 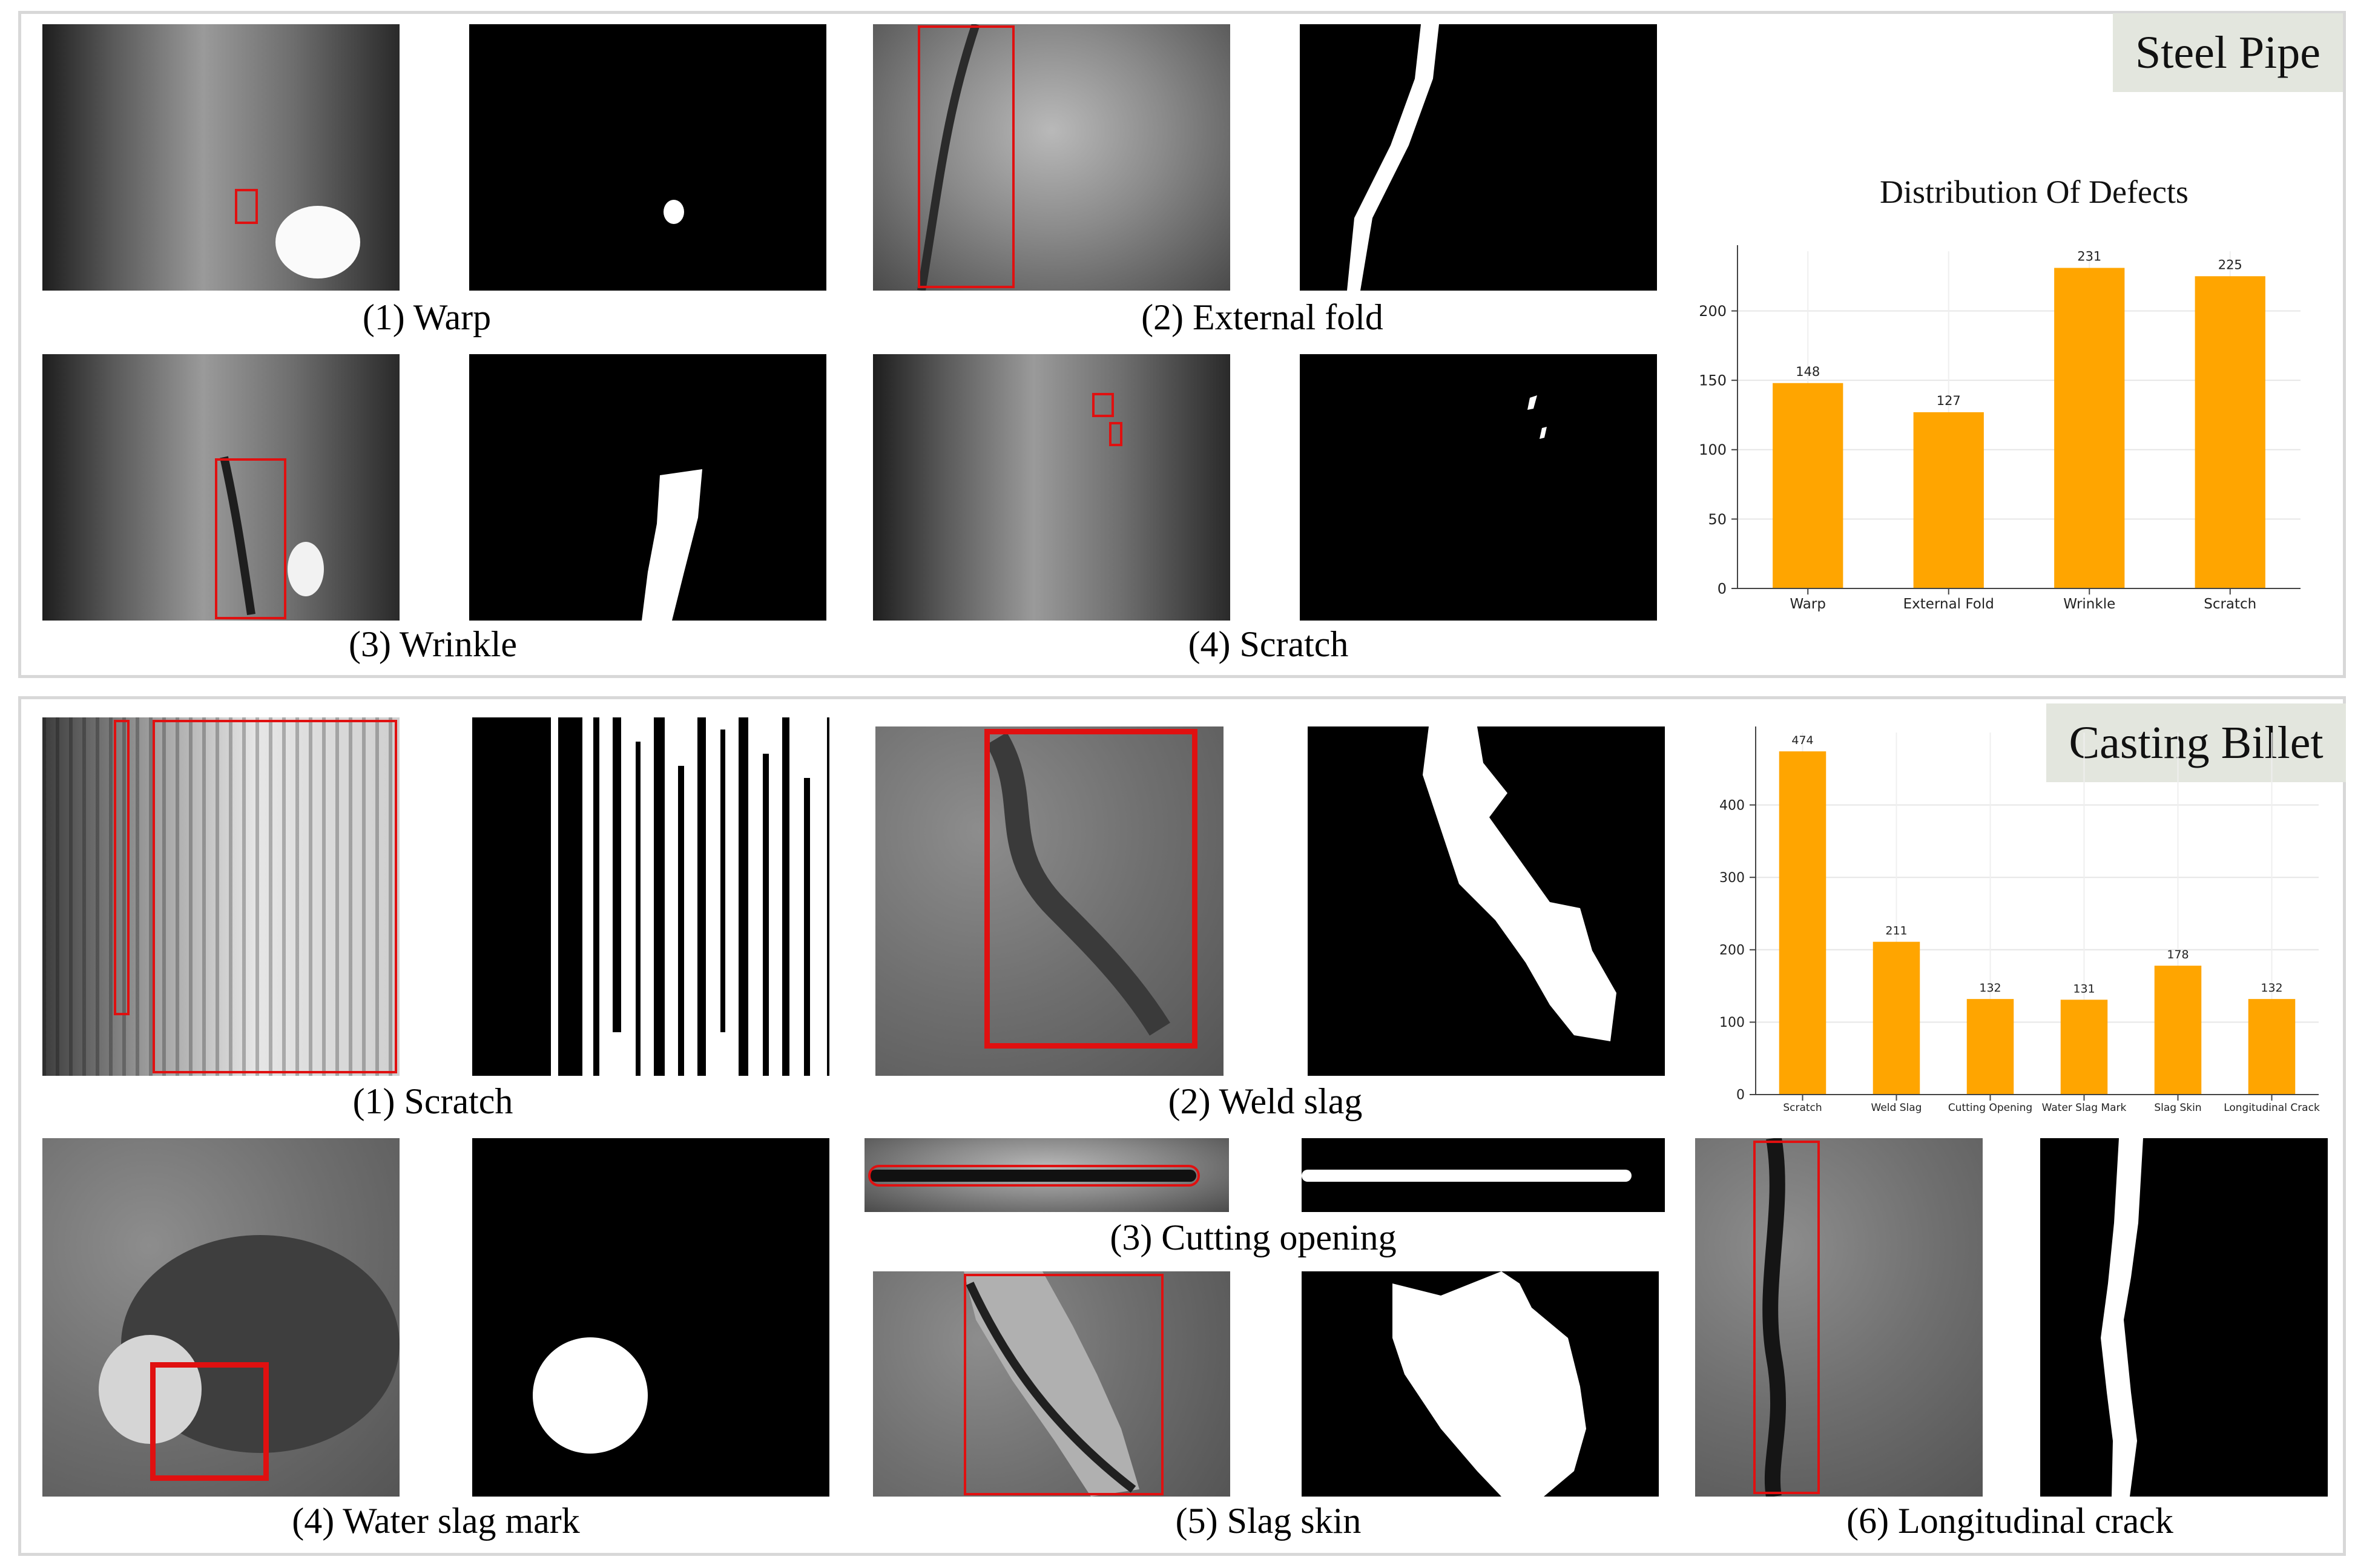 I want to click on chart-title: Distribution Of Defects, so click(x=2035, y=192).